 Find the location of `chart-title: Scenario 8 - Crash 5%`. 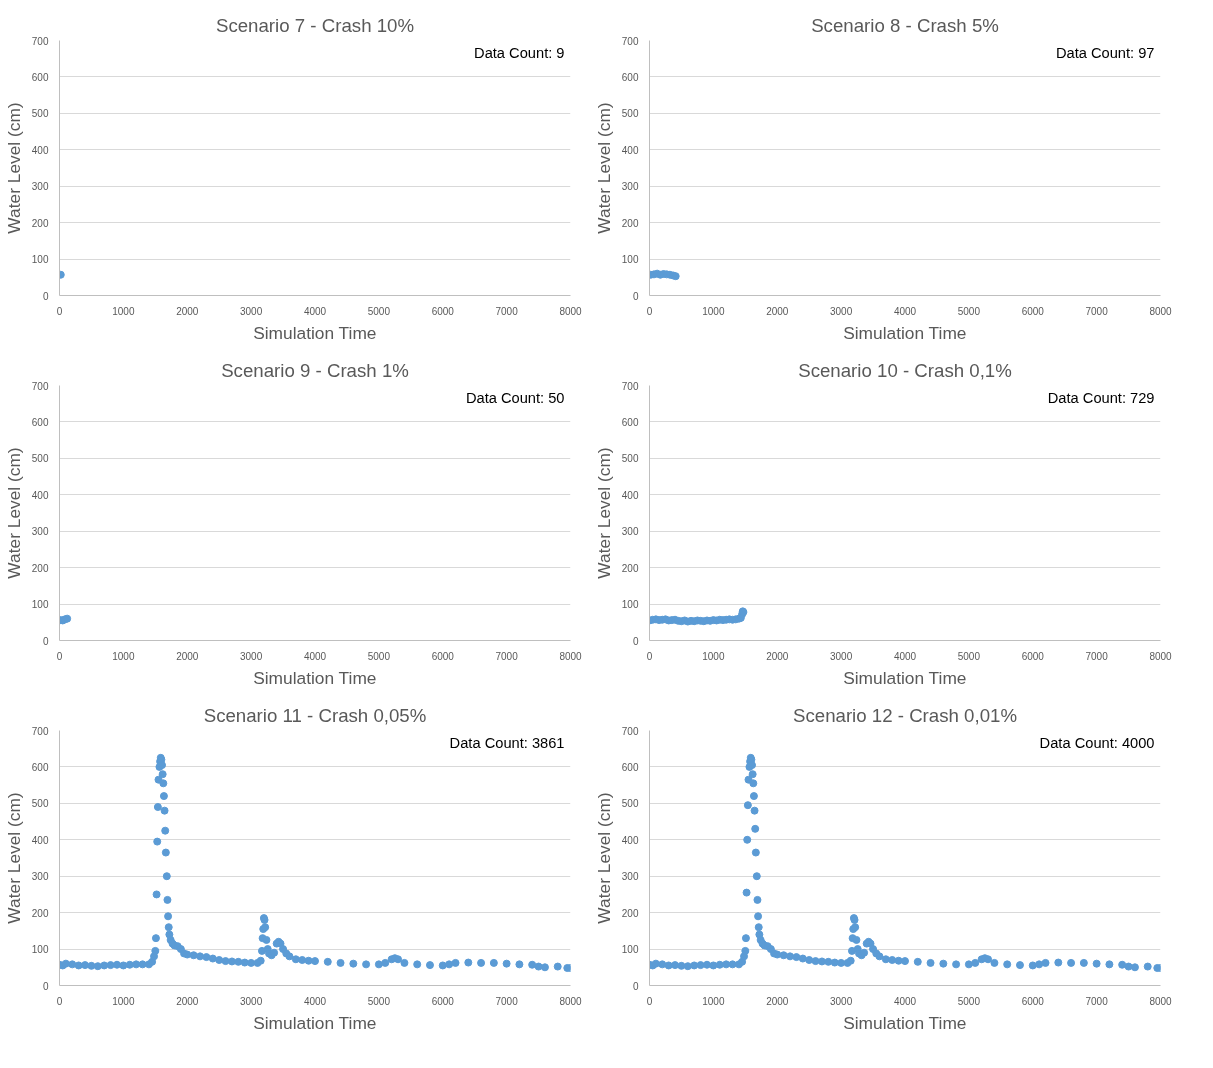

chart-title: Scenario 8 - Crash 5% is located at coordinates (905, 25).